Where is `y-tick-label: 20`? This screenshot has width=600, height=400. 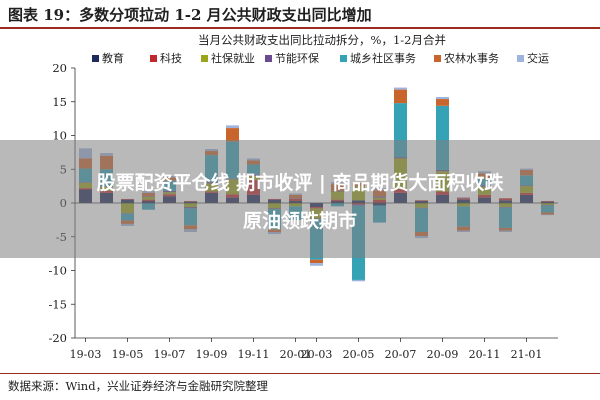 y-tick-label: 20 is located at coordinates (59, 68).